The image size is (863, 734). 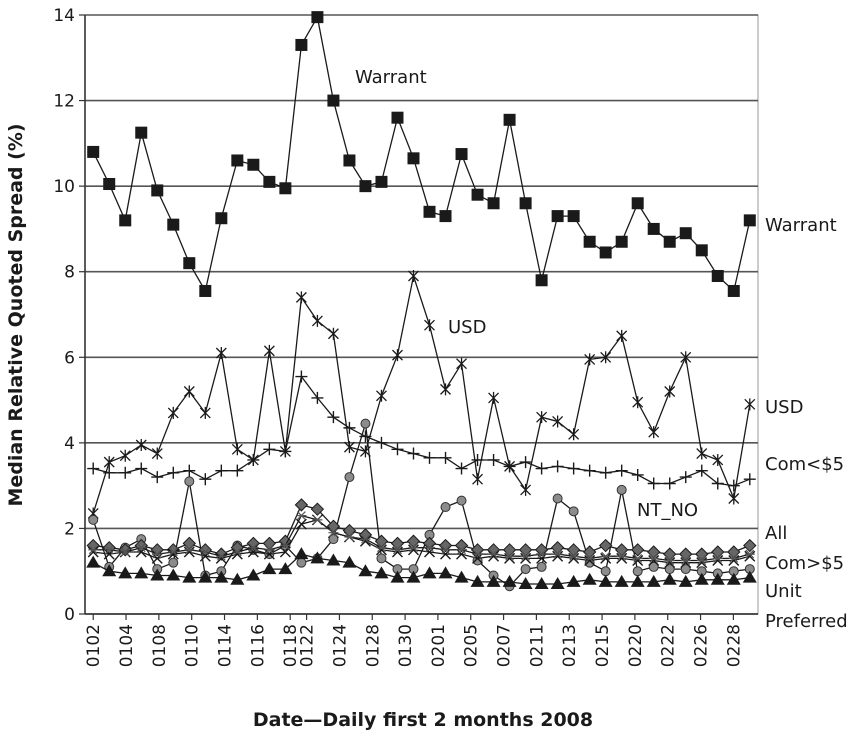 What do you see at coordinates (127, 645) in the screenshot?
I see `x-tick-label: 0104` at bounding box center [127, 645].